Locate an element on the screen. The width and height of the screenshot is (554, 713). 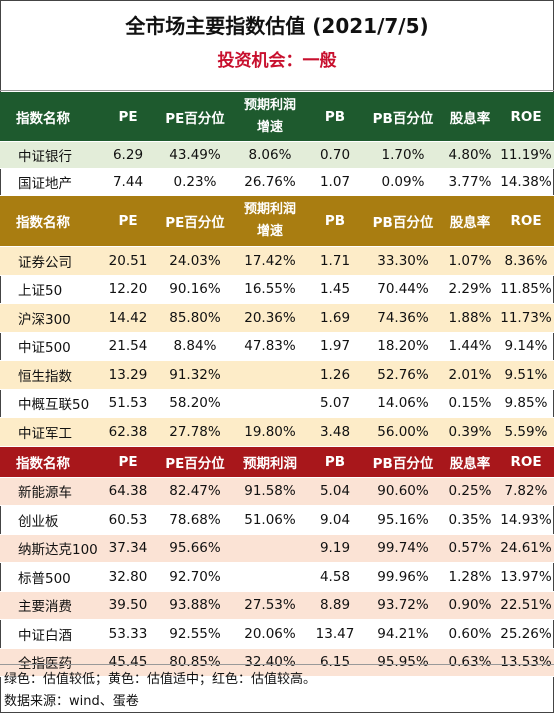
roe-cell: 5.59% is located at coordinates (526, 432).